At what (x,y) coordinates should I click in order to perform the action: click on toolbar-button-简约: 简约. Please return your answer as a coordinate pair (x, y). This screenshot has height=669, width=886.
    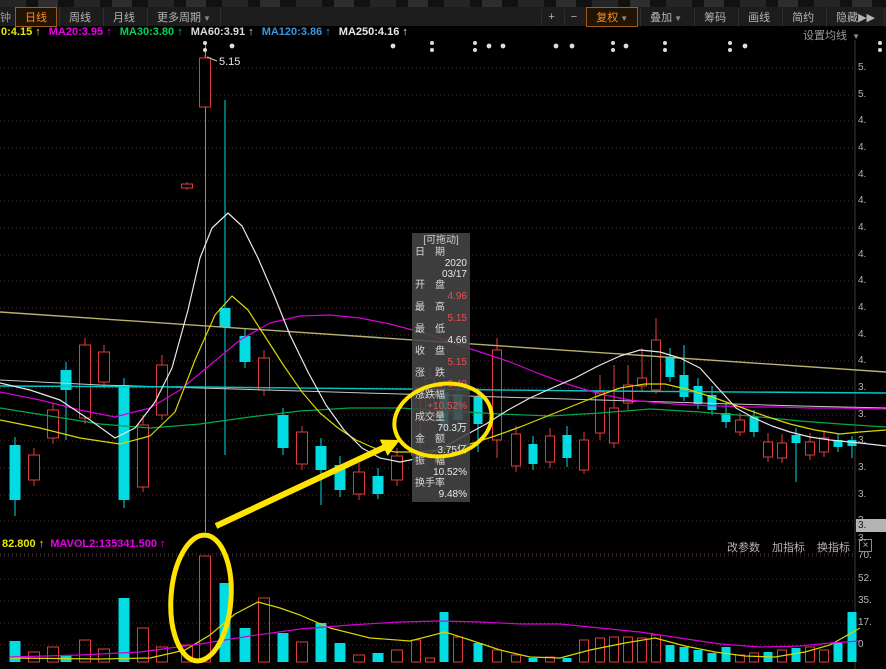
    Looking at the image, I should click on (803, 16).